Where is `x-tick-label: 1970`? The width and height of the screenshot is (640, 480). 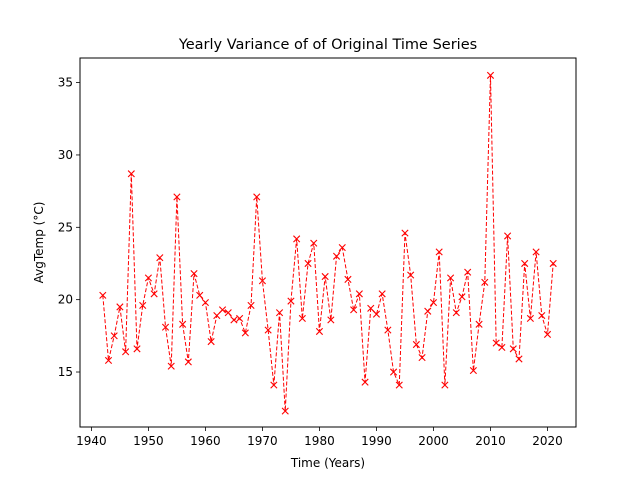 x-tick-label: 1970 is located at coordinates (262, 441).